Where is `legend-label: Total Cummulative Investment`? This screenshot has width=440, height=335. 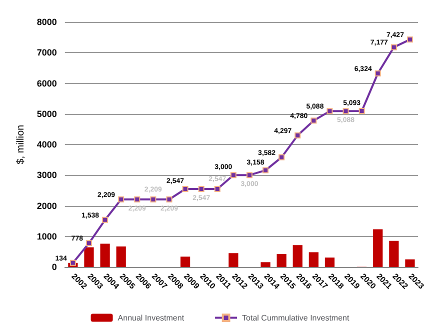 legend-label: Total Cummulative Investment is located at coordinates (296, 317).